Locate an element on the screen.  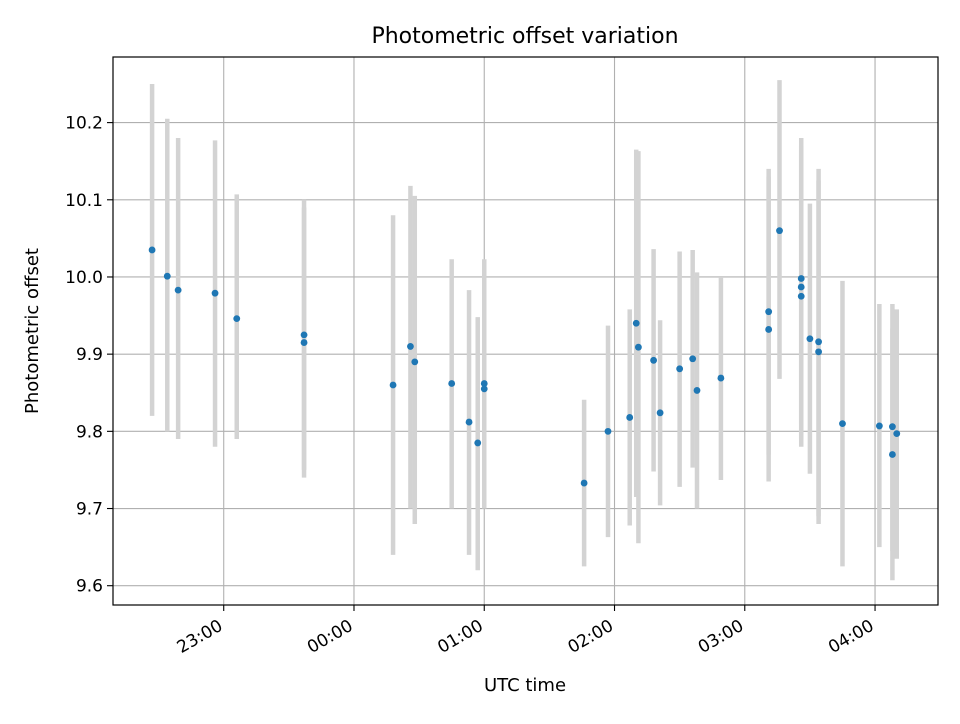
y-tick-label: 9.9 is located at coordinates (89, 355).